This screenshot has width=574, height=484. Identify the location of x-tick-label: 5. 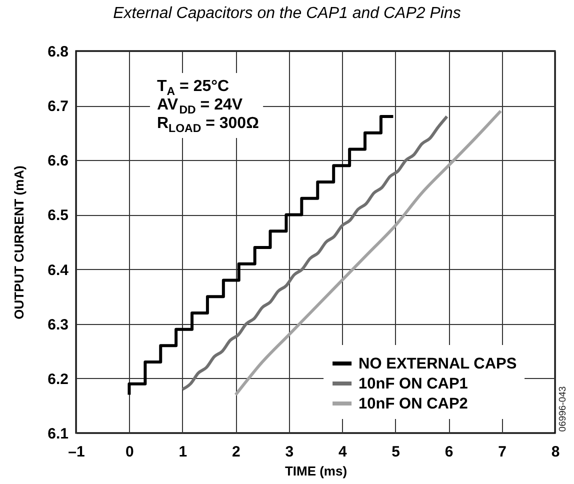
(396, 452).